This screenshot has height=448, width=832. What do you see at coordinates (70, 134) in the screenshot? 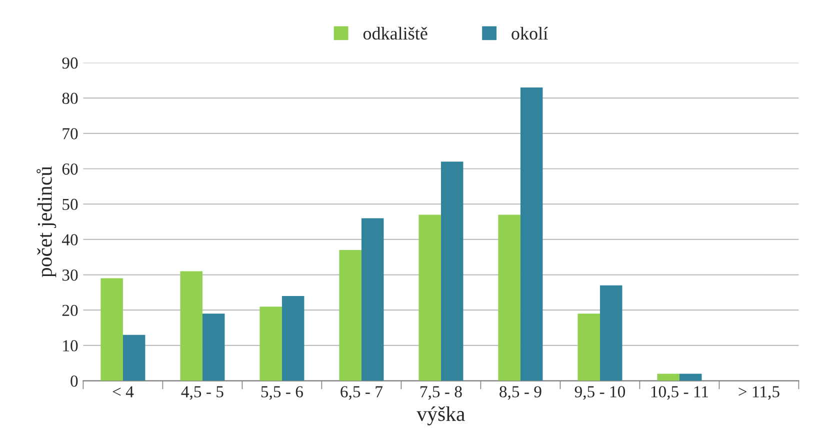
I see `y-tick-label: 70` at bounding box center [70, 134].